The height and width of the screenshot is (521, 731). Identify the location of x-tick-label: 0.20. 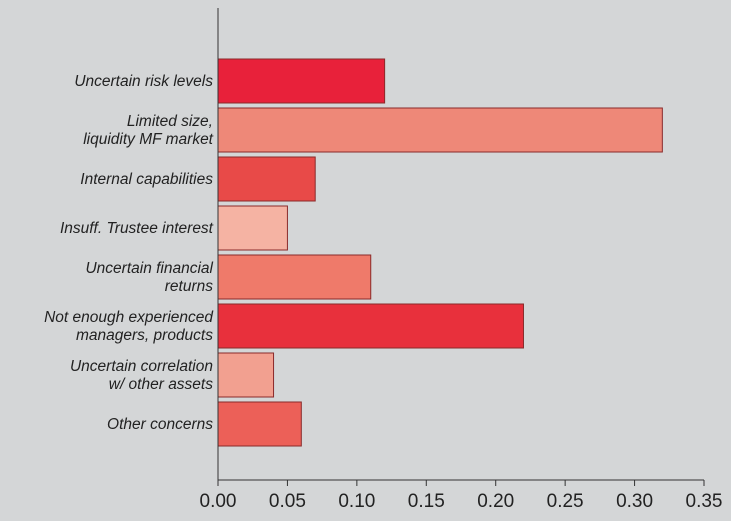
(495, 501).